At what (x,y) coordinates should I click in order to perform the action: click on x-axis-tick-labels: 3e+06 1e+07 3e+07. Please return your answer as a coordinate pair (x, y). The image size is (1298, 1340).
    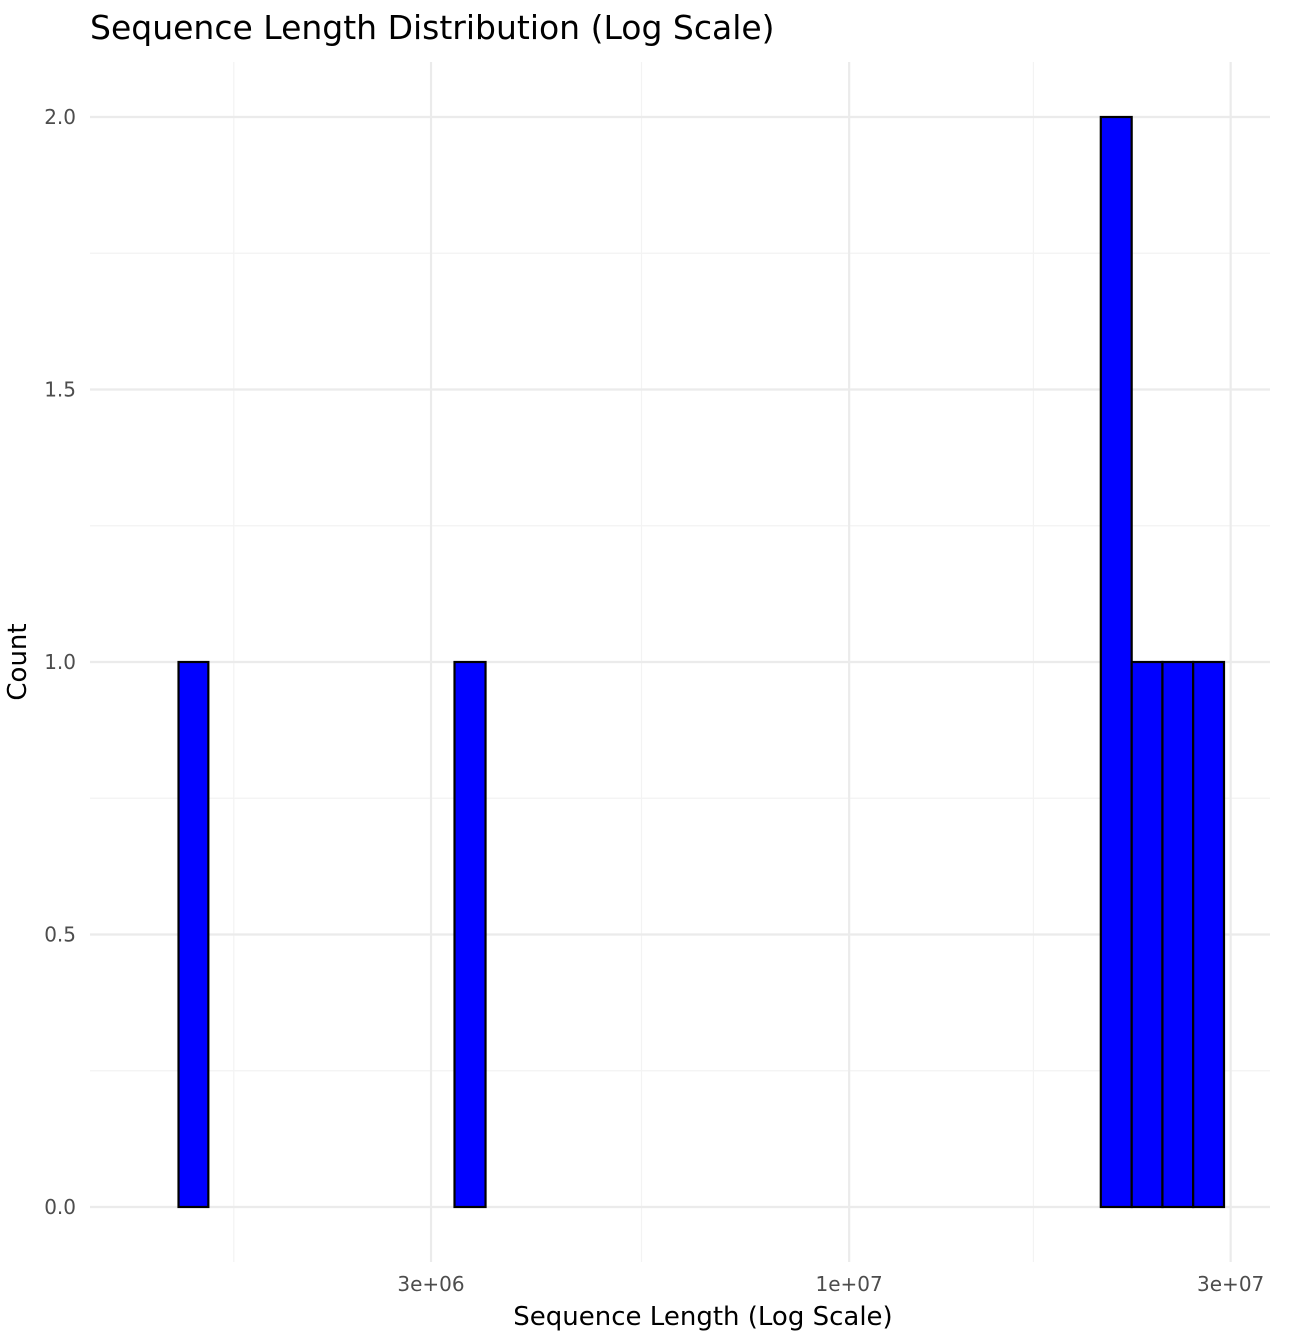
    Looking at the image, I should click on (830, 1284).